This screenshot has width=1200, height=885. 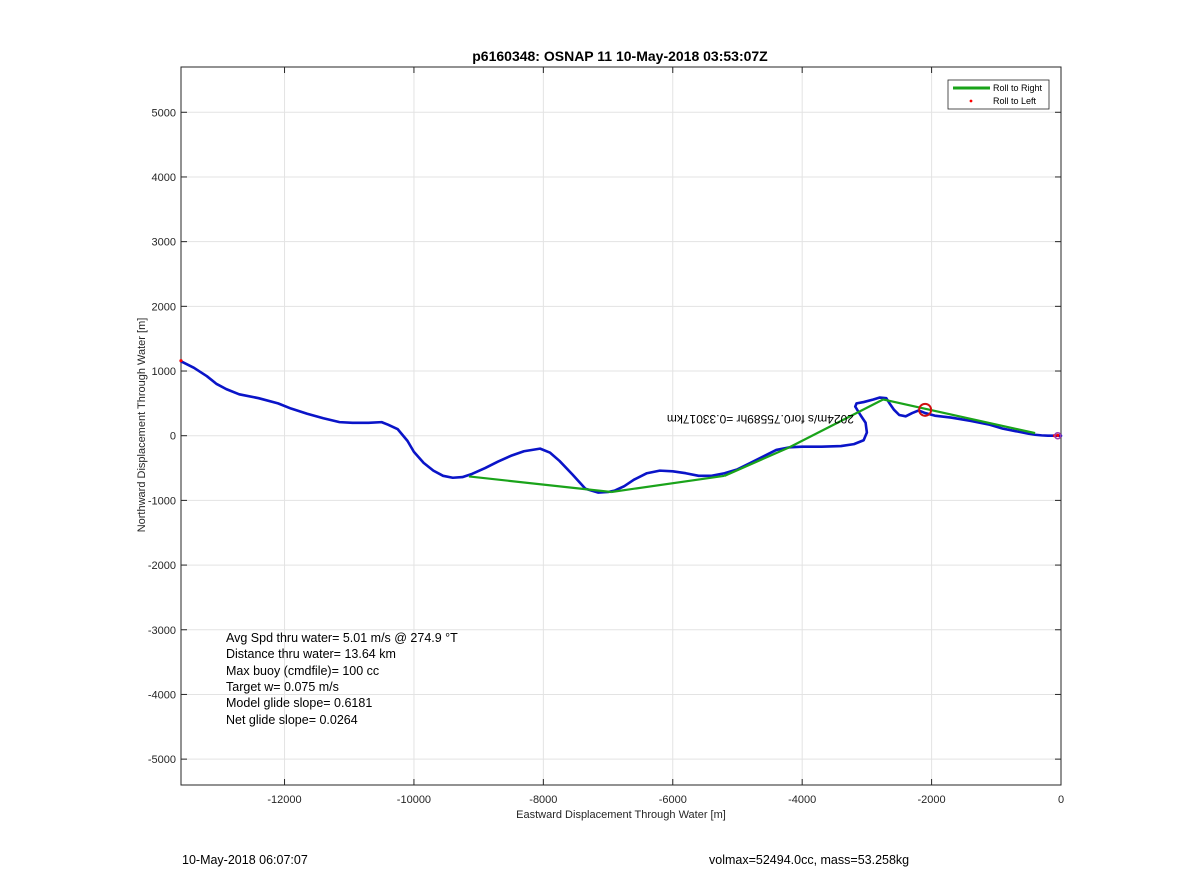 I want to click on y-tick-label: 0, so click(x=173, y=437).